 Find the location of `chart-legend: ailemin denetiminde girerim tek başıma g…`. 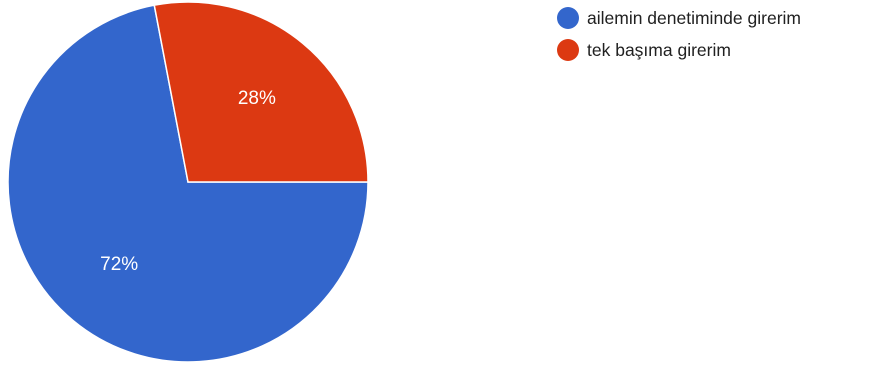

chart-legend: ailemin denetiminde girerim tek başıma g… is located at coordinates (679, 34).